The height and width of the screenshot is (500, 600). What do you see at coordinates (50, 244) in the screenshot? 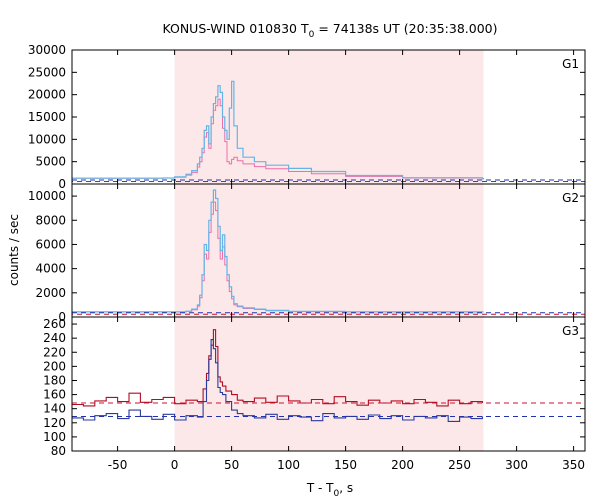
I see `y-tick-label: 6000` at bounding box center [50, 244].